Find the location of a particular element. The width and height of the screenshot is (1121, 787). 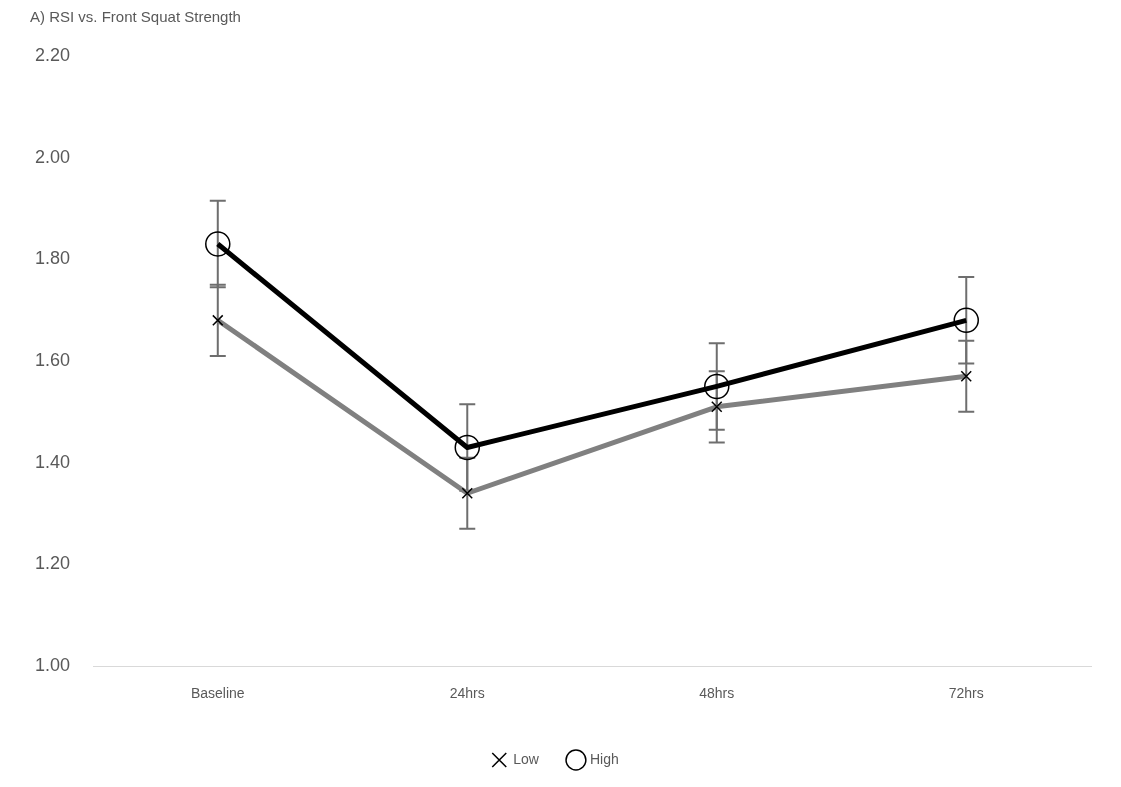

x-tick-label: 48hrs is located at coordinates (717, 693).